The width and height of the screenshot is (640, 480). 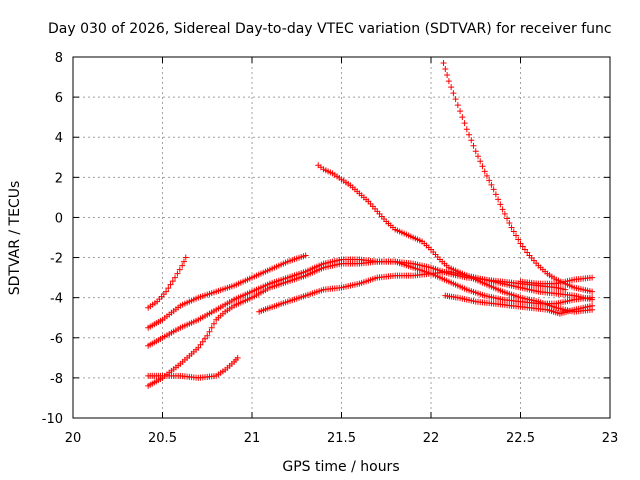 I want to click on series-s9, so click(x=519, y=304).